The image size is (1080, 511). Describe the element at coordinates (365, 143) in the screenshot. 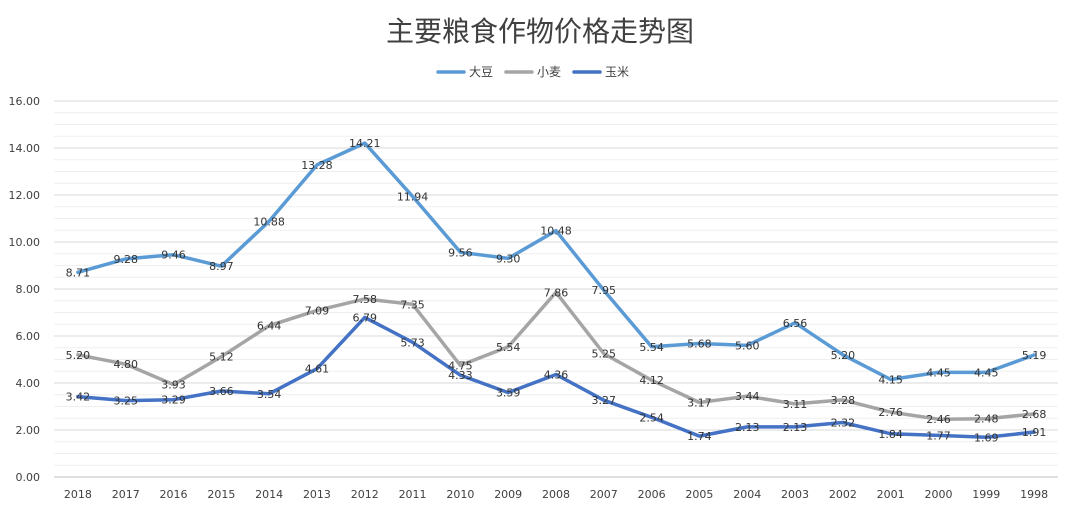

I see `data-label: 14.21` at that location.